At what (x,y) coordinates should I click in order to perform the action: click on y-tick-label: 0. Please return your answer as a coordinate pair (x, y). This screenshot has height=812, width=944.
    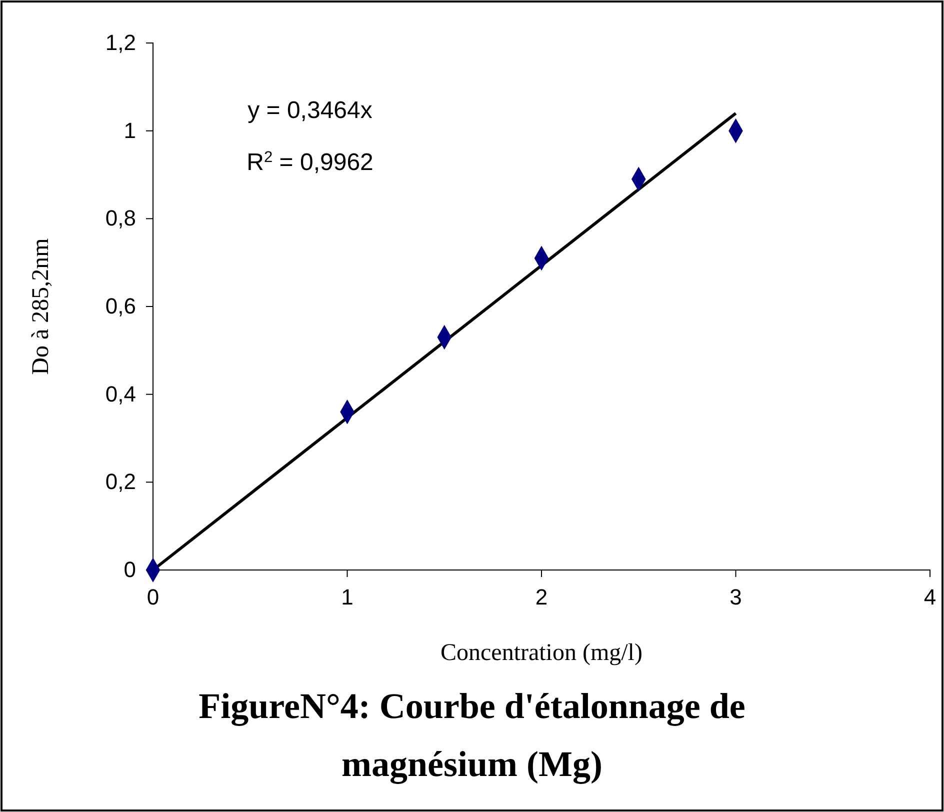
    Looking at the image, I should click on (130, 569).